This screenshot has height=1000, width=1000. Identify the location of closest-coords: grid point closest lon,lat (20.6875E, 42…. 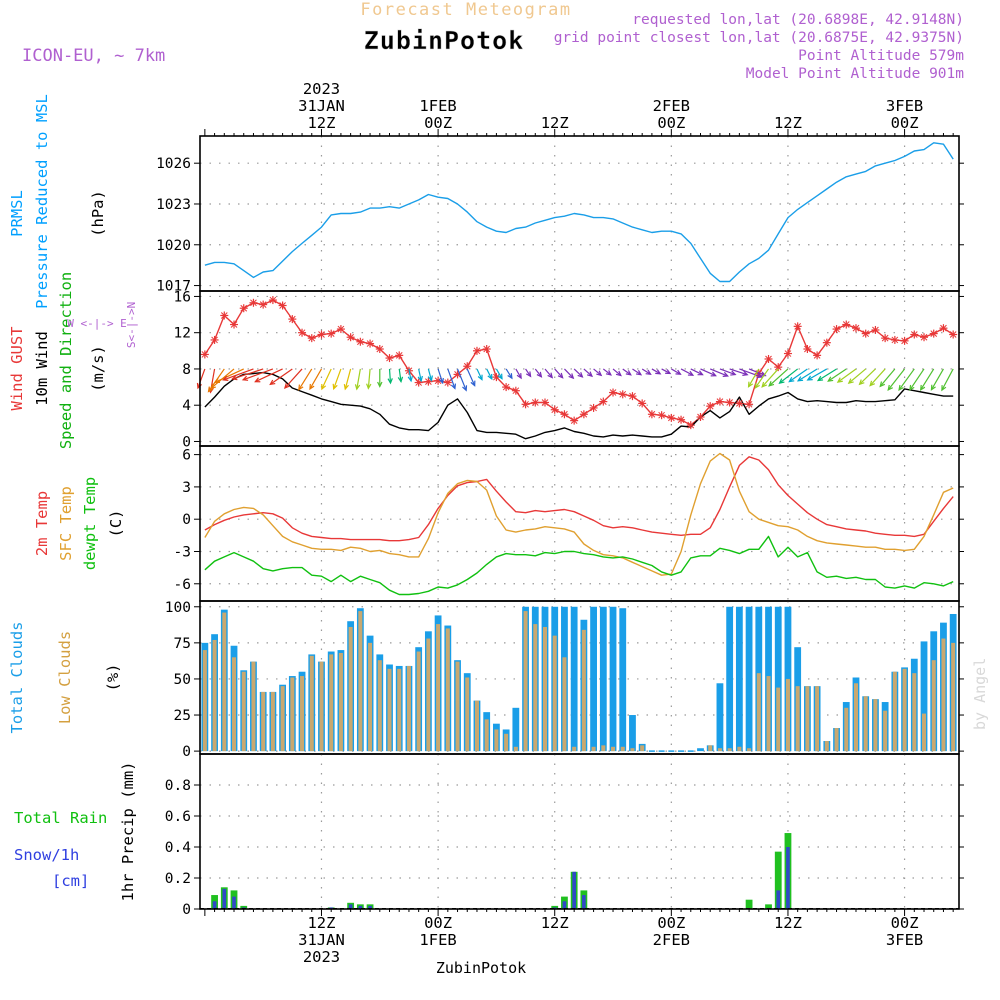
(759, 38).